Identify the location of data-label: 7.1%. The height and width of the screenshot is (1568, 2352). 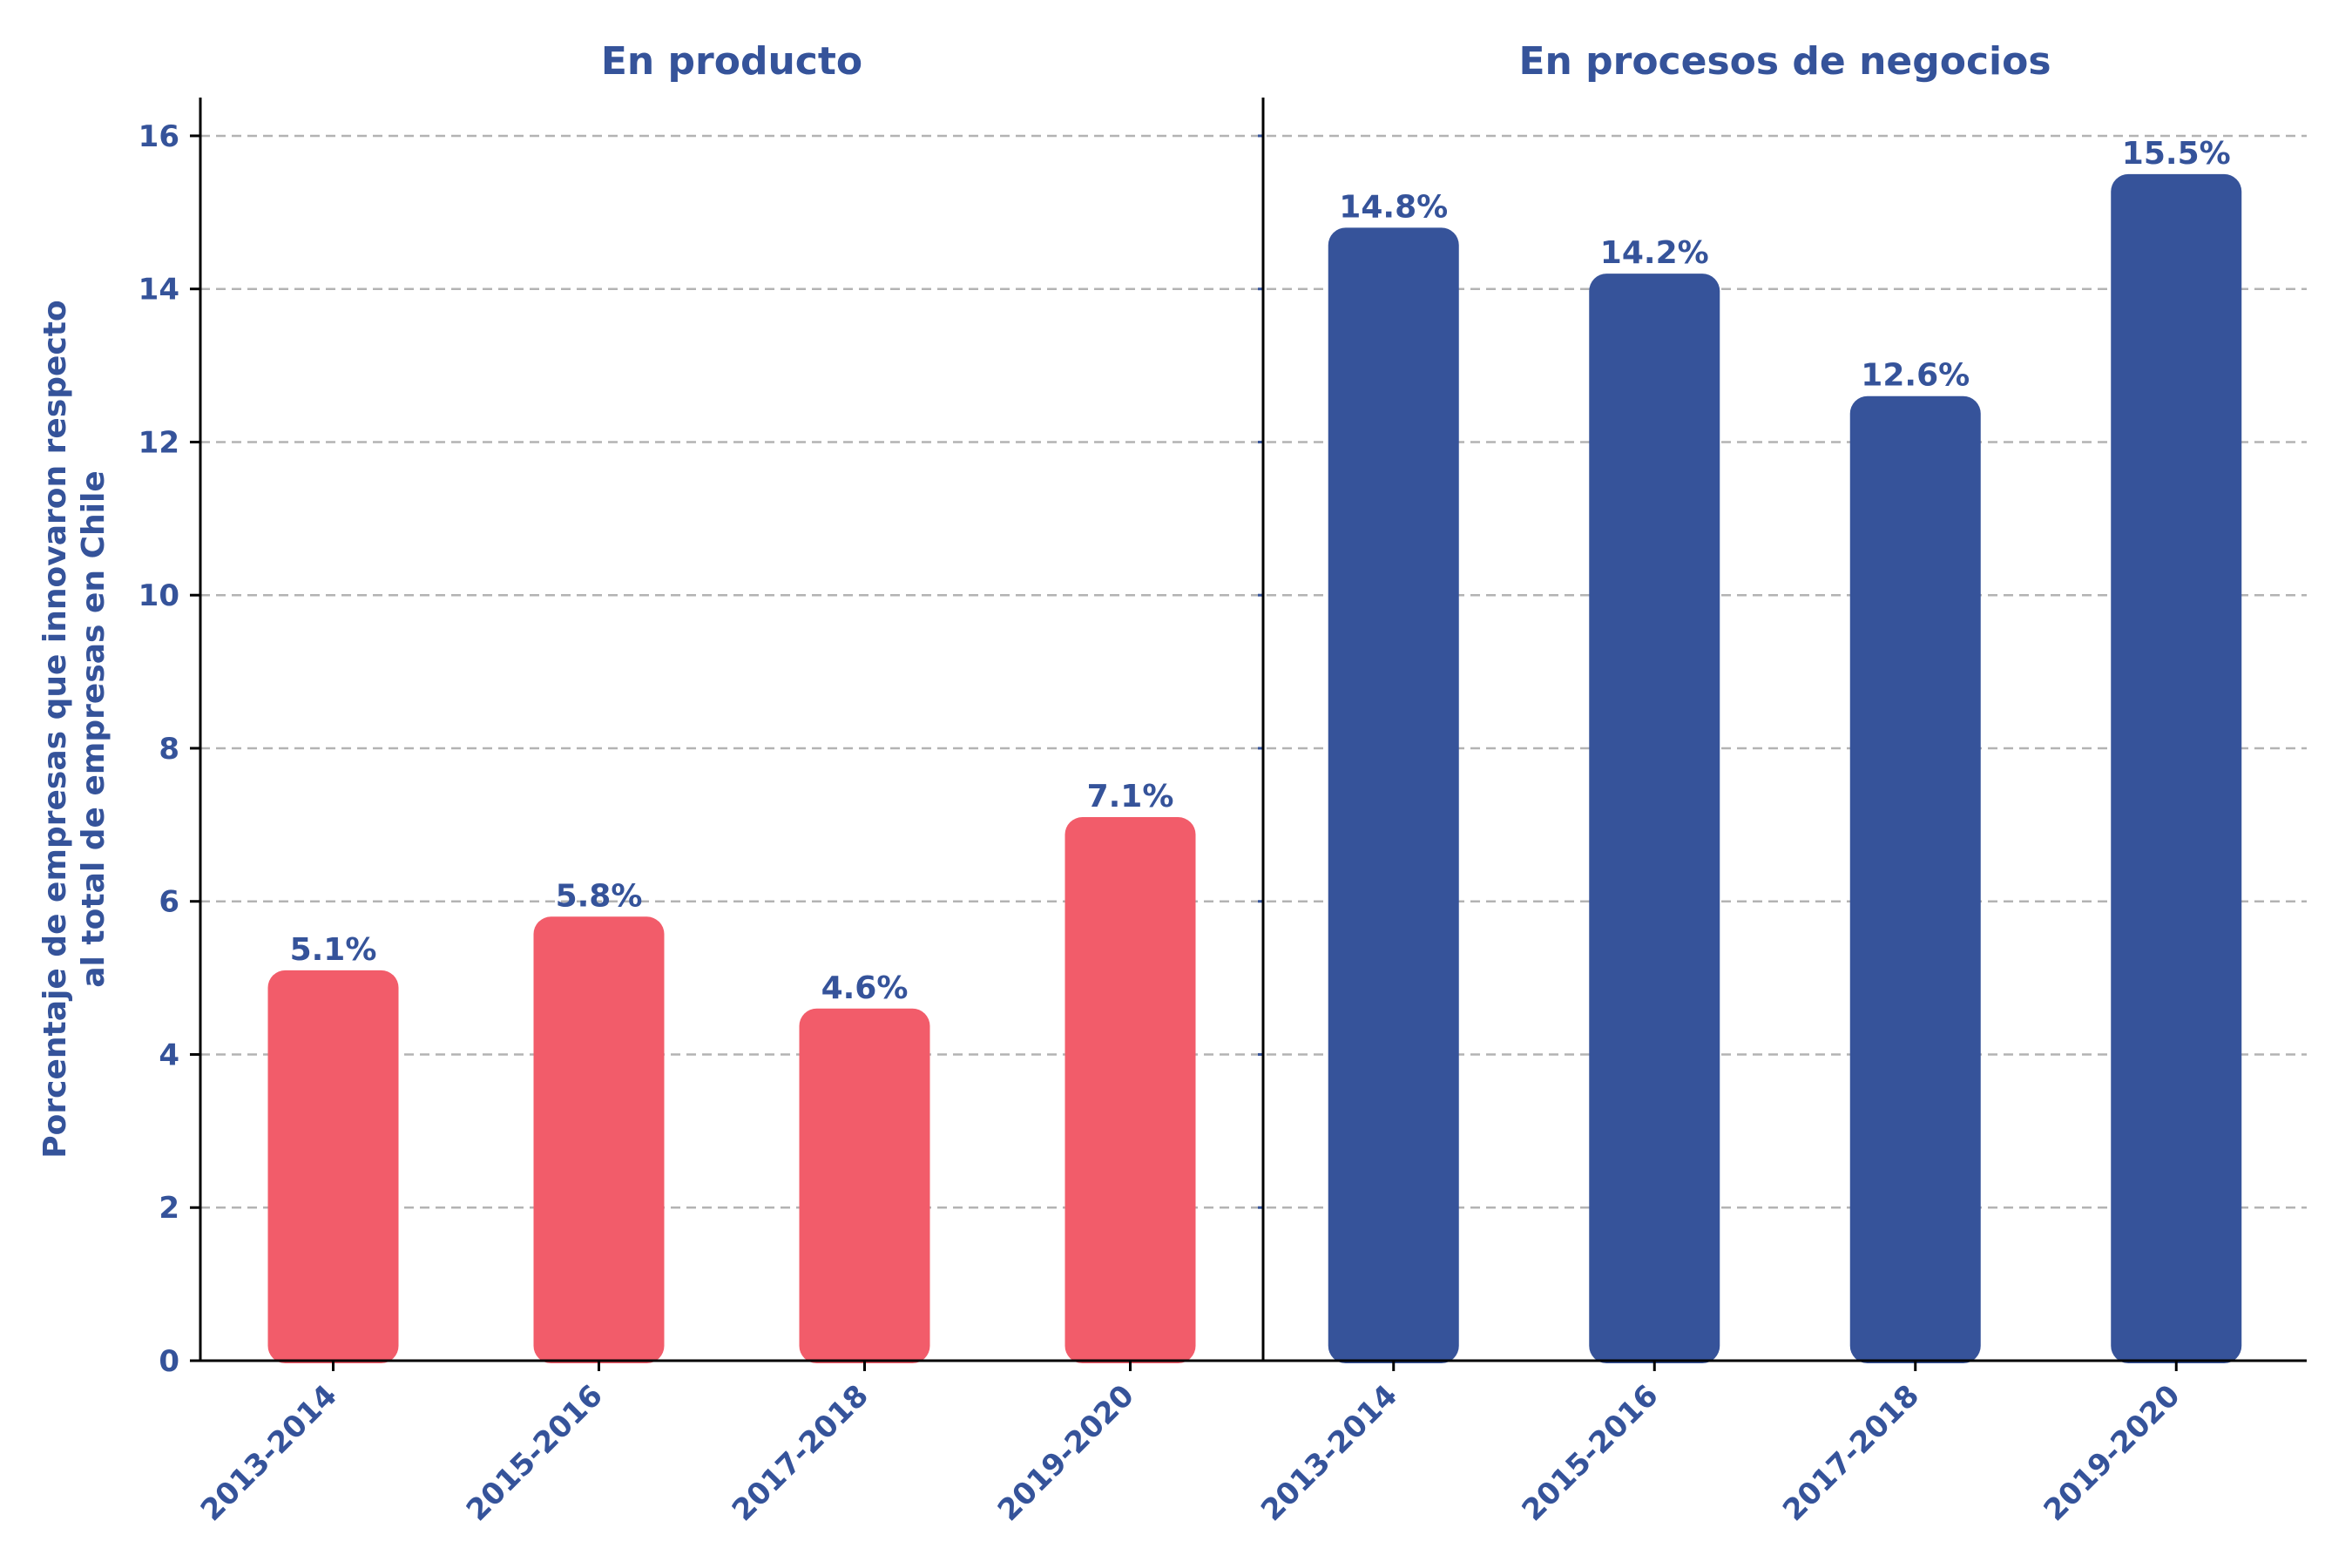
(1130, 796).